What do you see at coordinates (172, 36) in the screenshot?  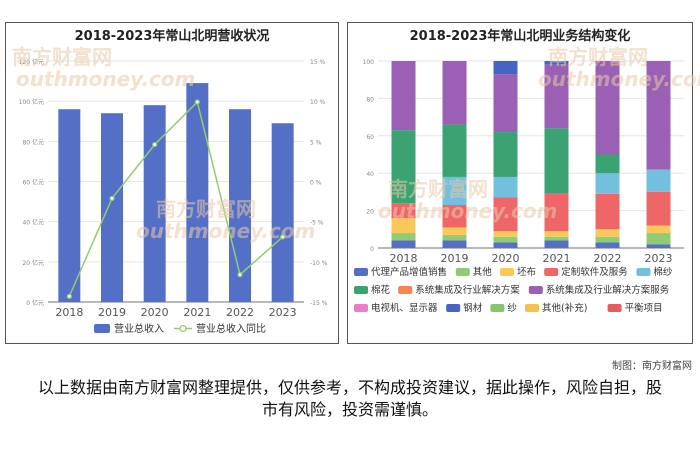 I see `revenue-chart-title: 2018-2023年常山北明营收状况` at bounding box center [172, 36].